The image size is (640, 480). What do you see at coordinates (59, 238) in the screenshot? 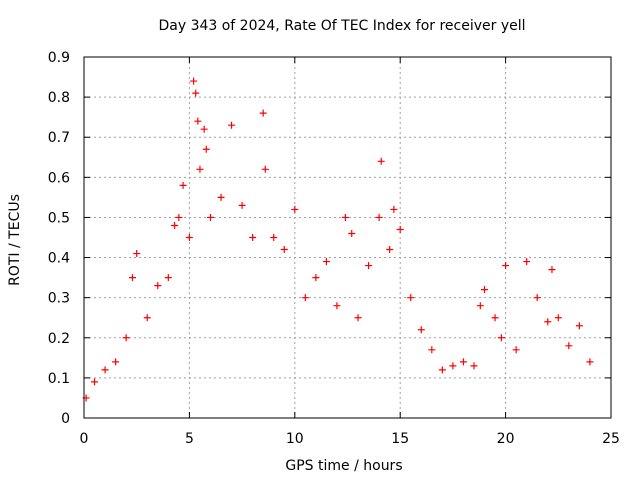
I see `y-tick-labels: 0 0.1 0.2 0.3 0.4 0.5 0.6 0.7 0.8 0.9` at bounding box center [59, 238].